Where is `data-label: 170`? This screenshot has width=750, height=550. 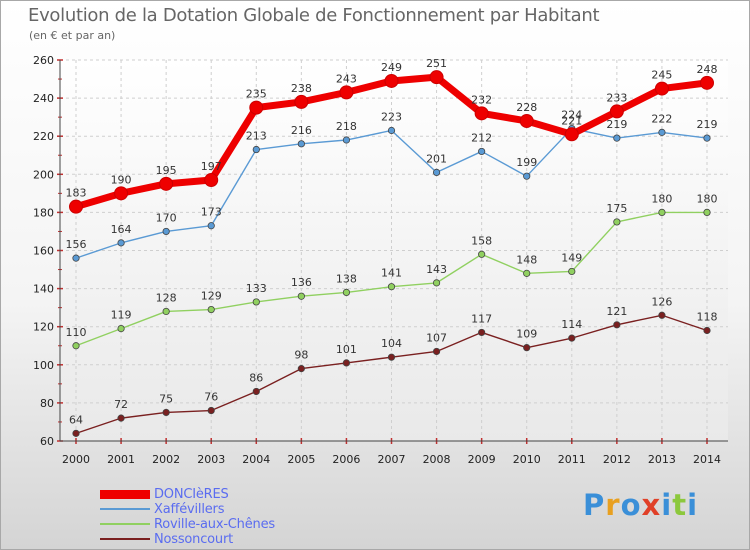 data-label: 170 is located at coordinates (166, 217).